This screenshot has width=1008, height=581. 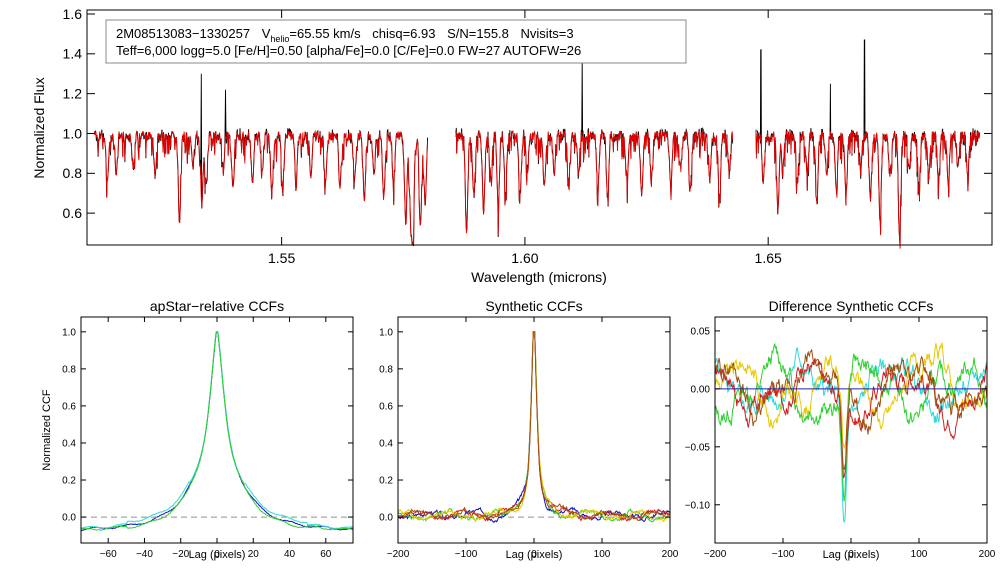 What do you see at coordinates (851, 306) in the screenshot?
I see `difference-ccf-title: Difference Synthetic CCFs` at bounding box center [851, 306].